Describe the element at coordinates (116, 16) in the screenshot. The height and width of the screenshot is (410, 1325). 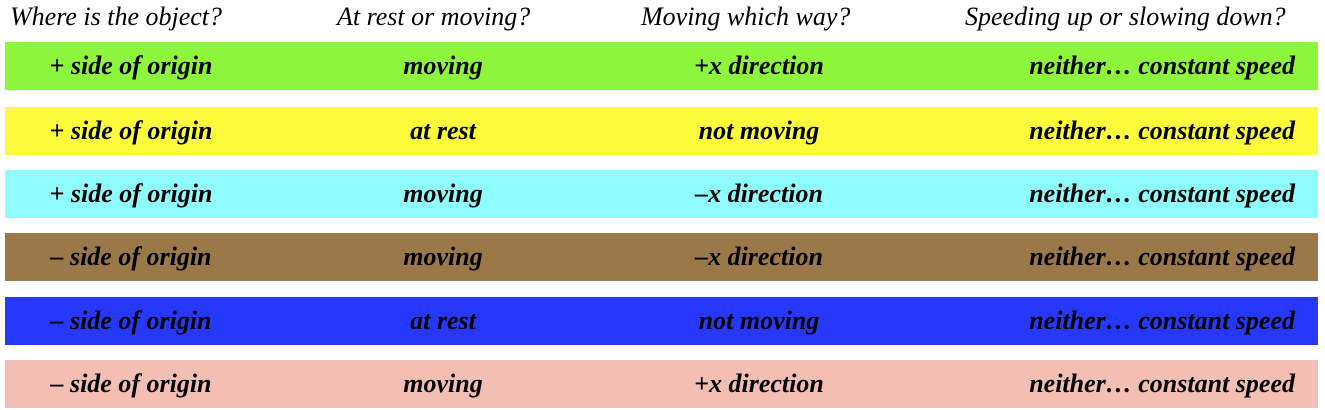
I see `header-location: Where is the object?` at that location.